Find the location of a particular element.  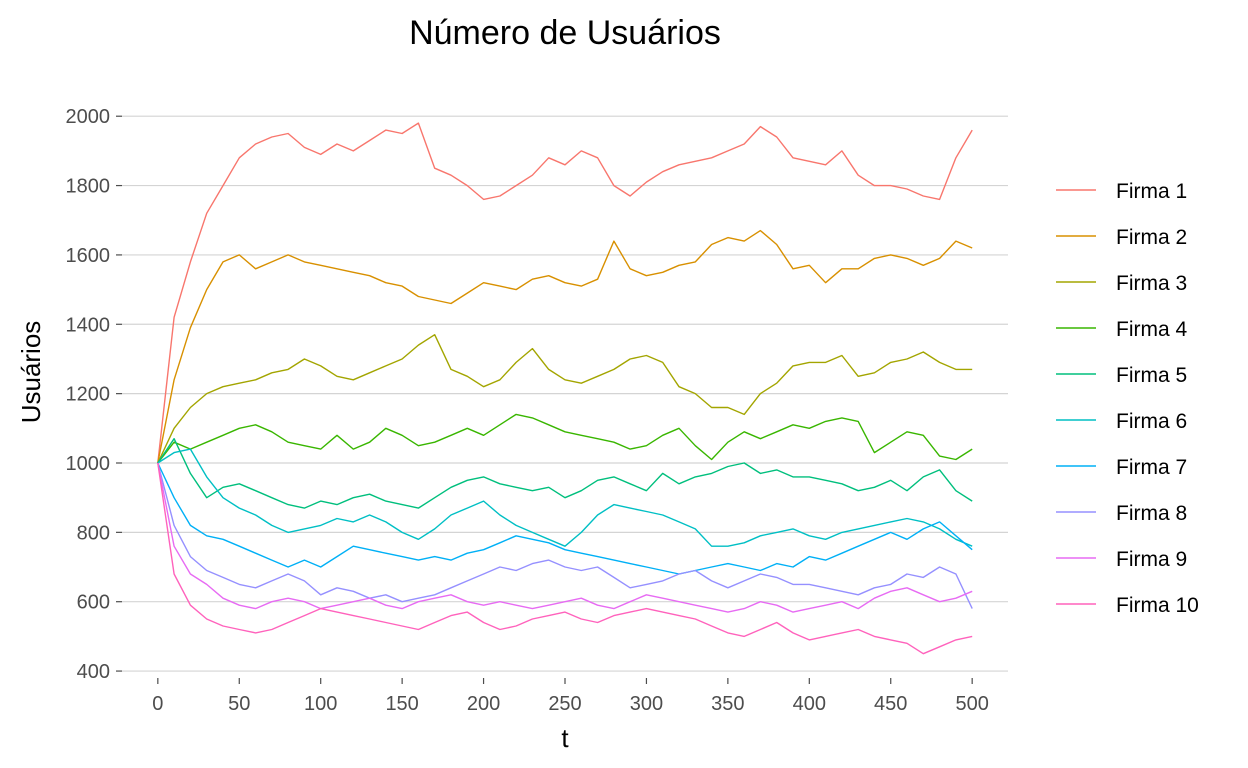

x-tick-label: 200 is located at coordinates (483, 704).